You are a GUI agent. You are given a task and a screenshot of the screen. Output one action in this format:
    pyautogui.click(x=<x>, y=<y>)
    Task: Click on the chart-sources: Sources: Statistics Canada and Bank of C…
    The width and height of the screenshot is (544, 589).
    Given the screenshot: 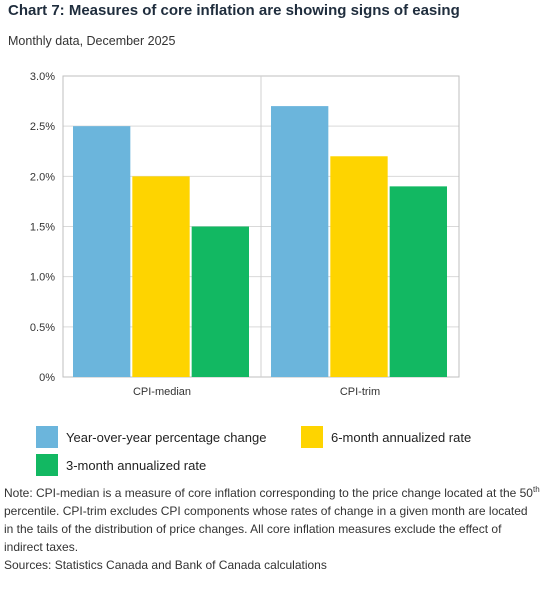 What is the action you would take?
    pyautogui.click(x=165, y=565)
    